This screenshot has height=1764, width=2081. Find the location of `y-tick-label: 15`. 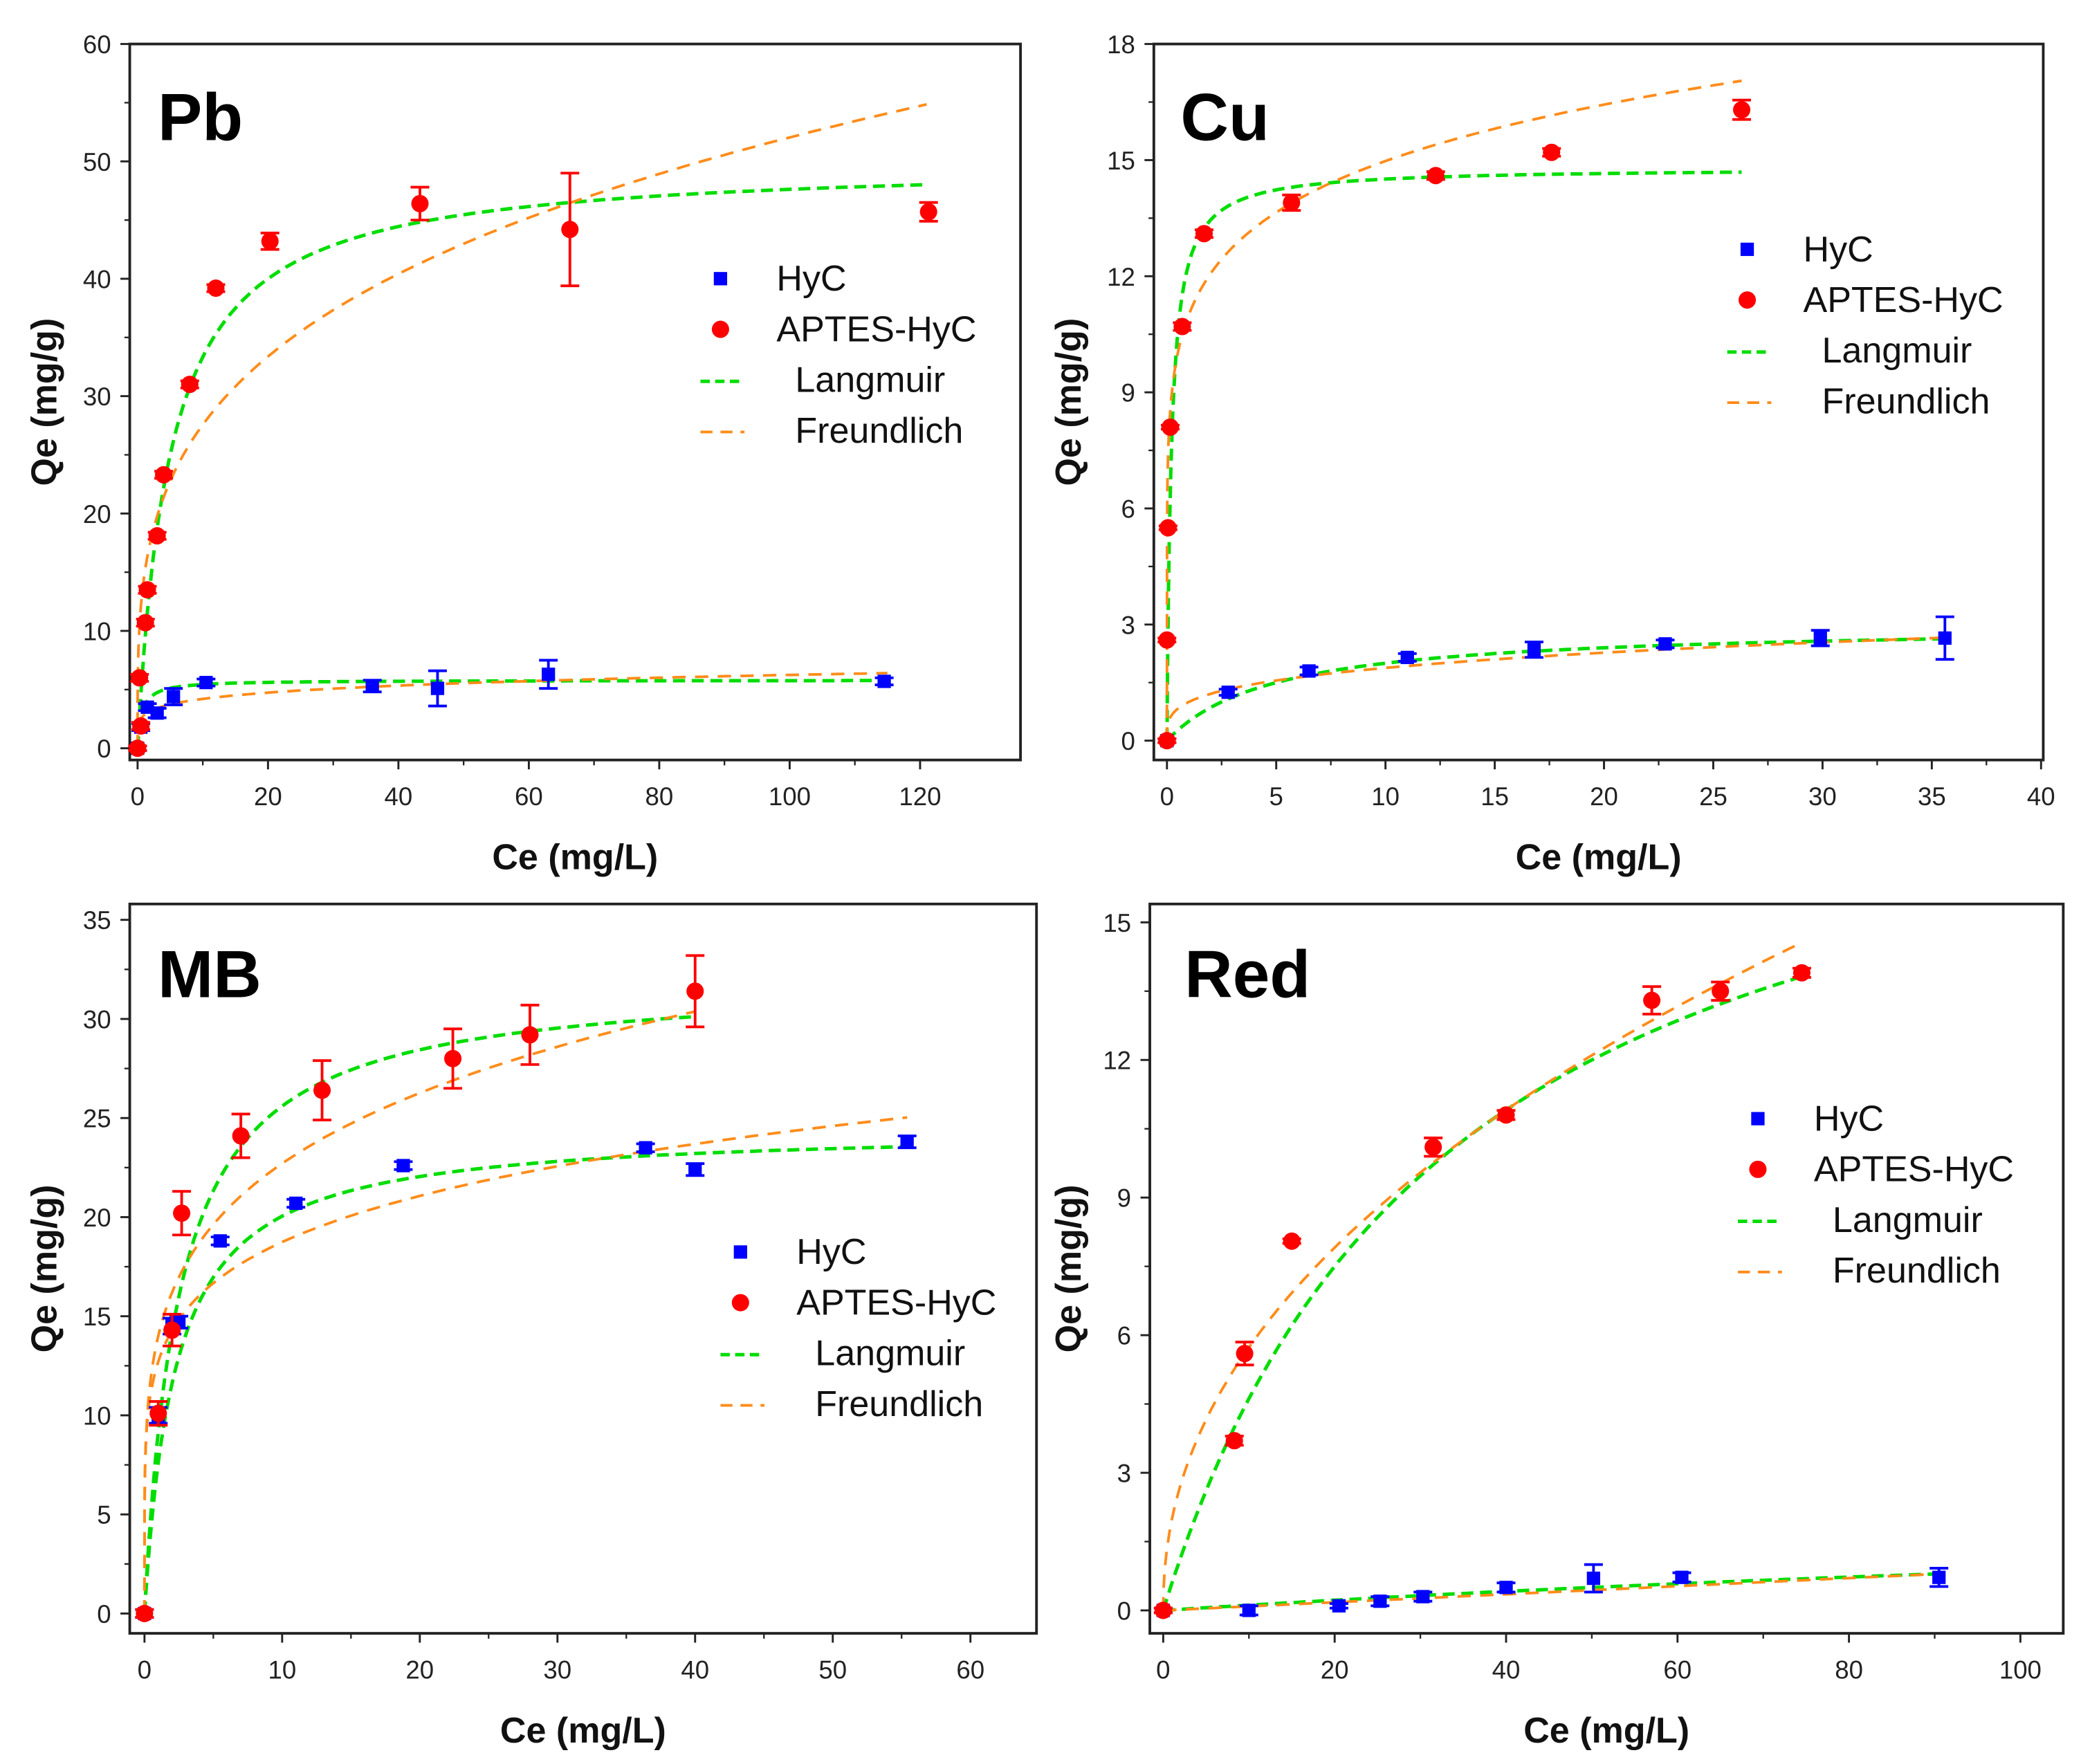

y-tick-label: 15 is located at coordinates (1121, 161).